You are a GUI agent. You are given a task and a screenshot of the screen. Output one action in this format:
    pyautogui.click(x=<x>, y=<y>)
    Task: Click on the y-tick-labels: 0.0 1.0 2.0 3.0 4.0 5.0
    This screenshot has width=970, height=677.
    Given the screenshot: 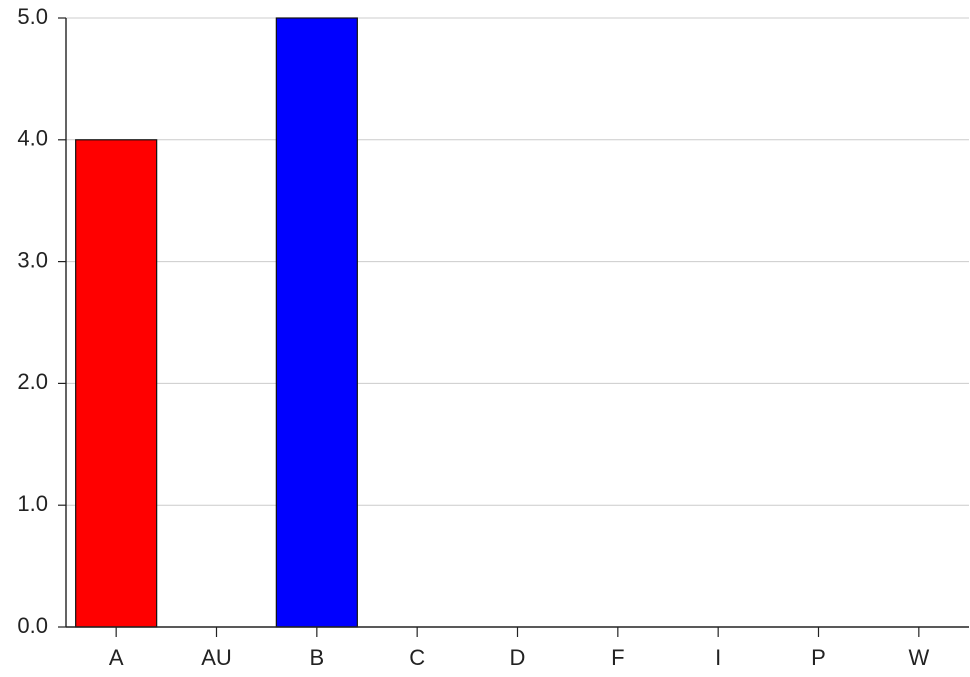 What is the action you would take?
    pyautogui.click(x=32, y=321)
    